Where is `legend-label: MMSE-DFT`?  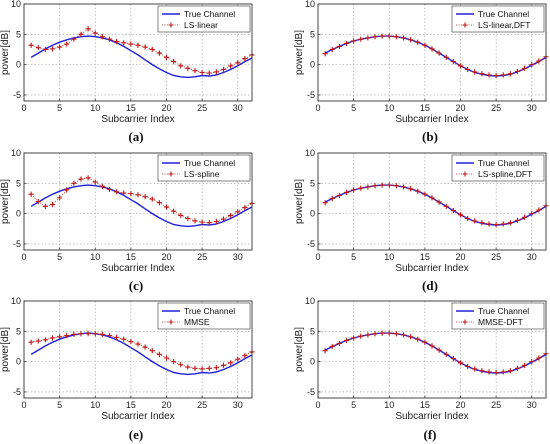 legend-label: MMSE-DFT is located at coordinates (500, 322).